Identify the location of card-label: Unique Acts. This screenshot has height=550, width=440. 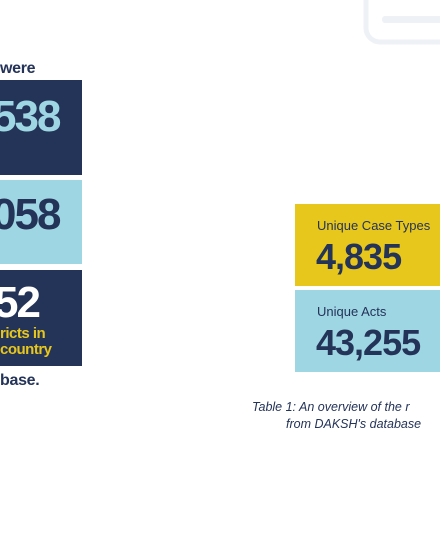
(352, 311).